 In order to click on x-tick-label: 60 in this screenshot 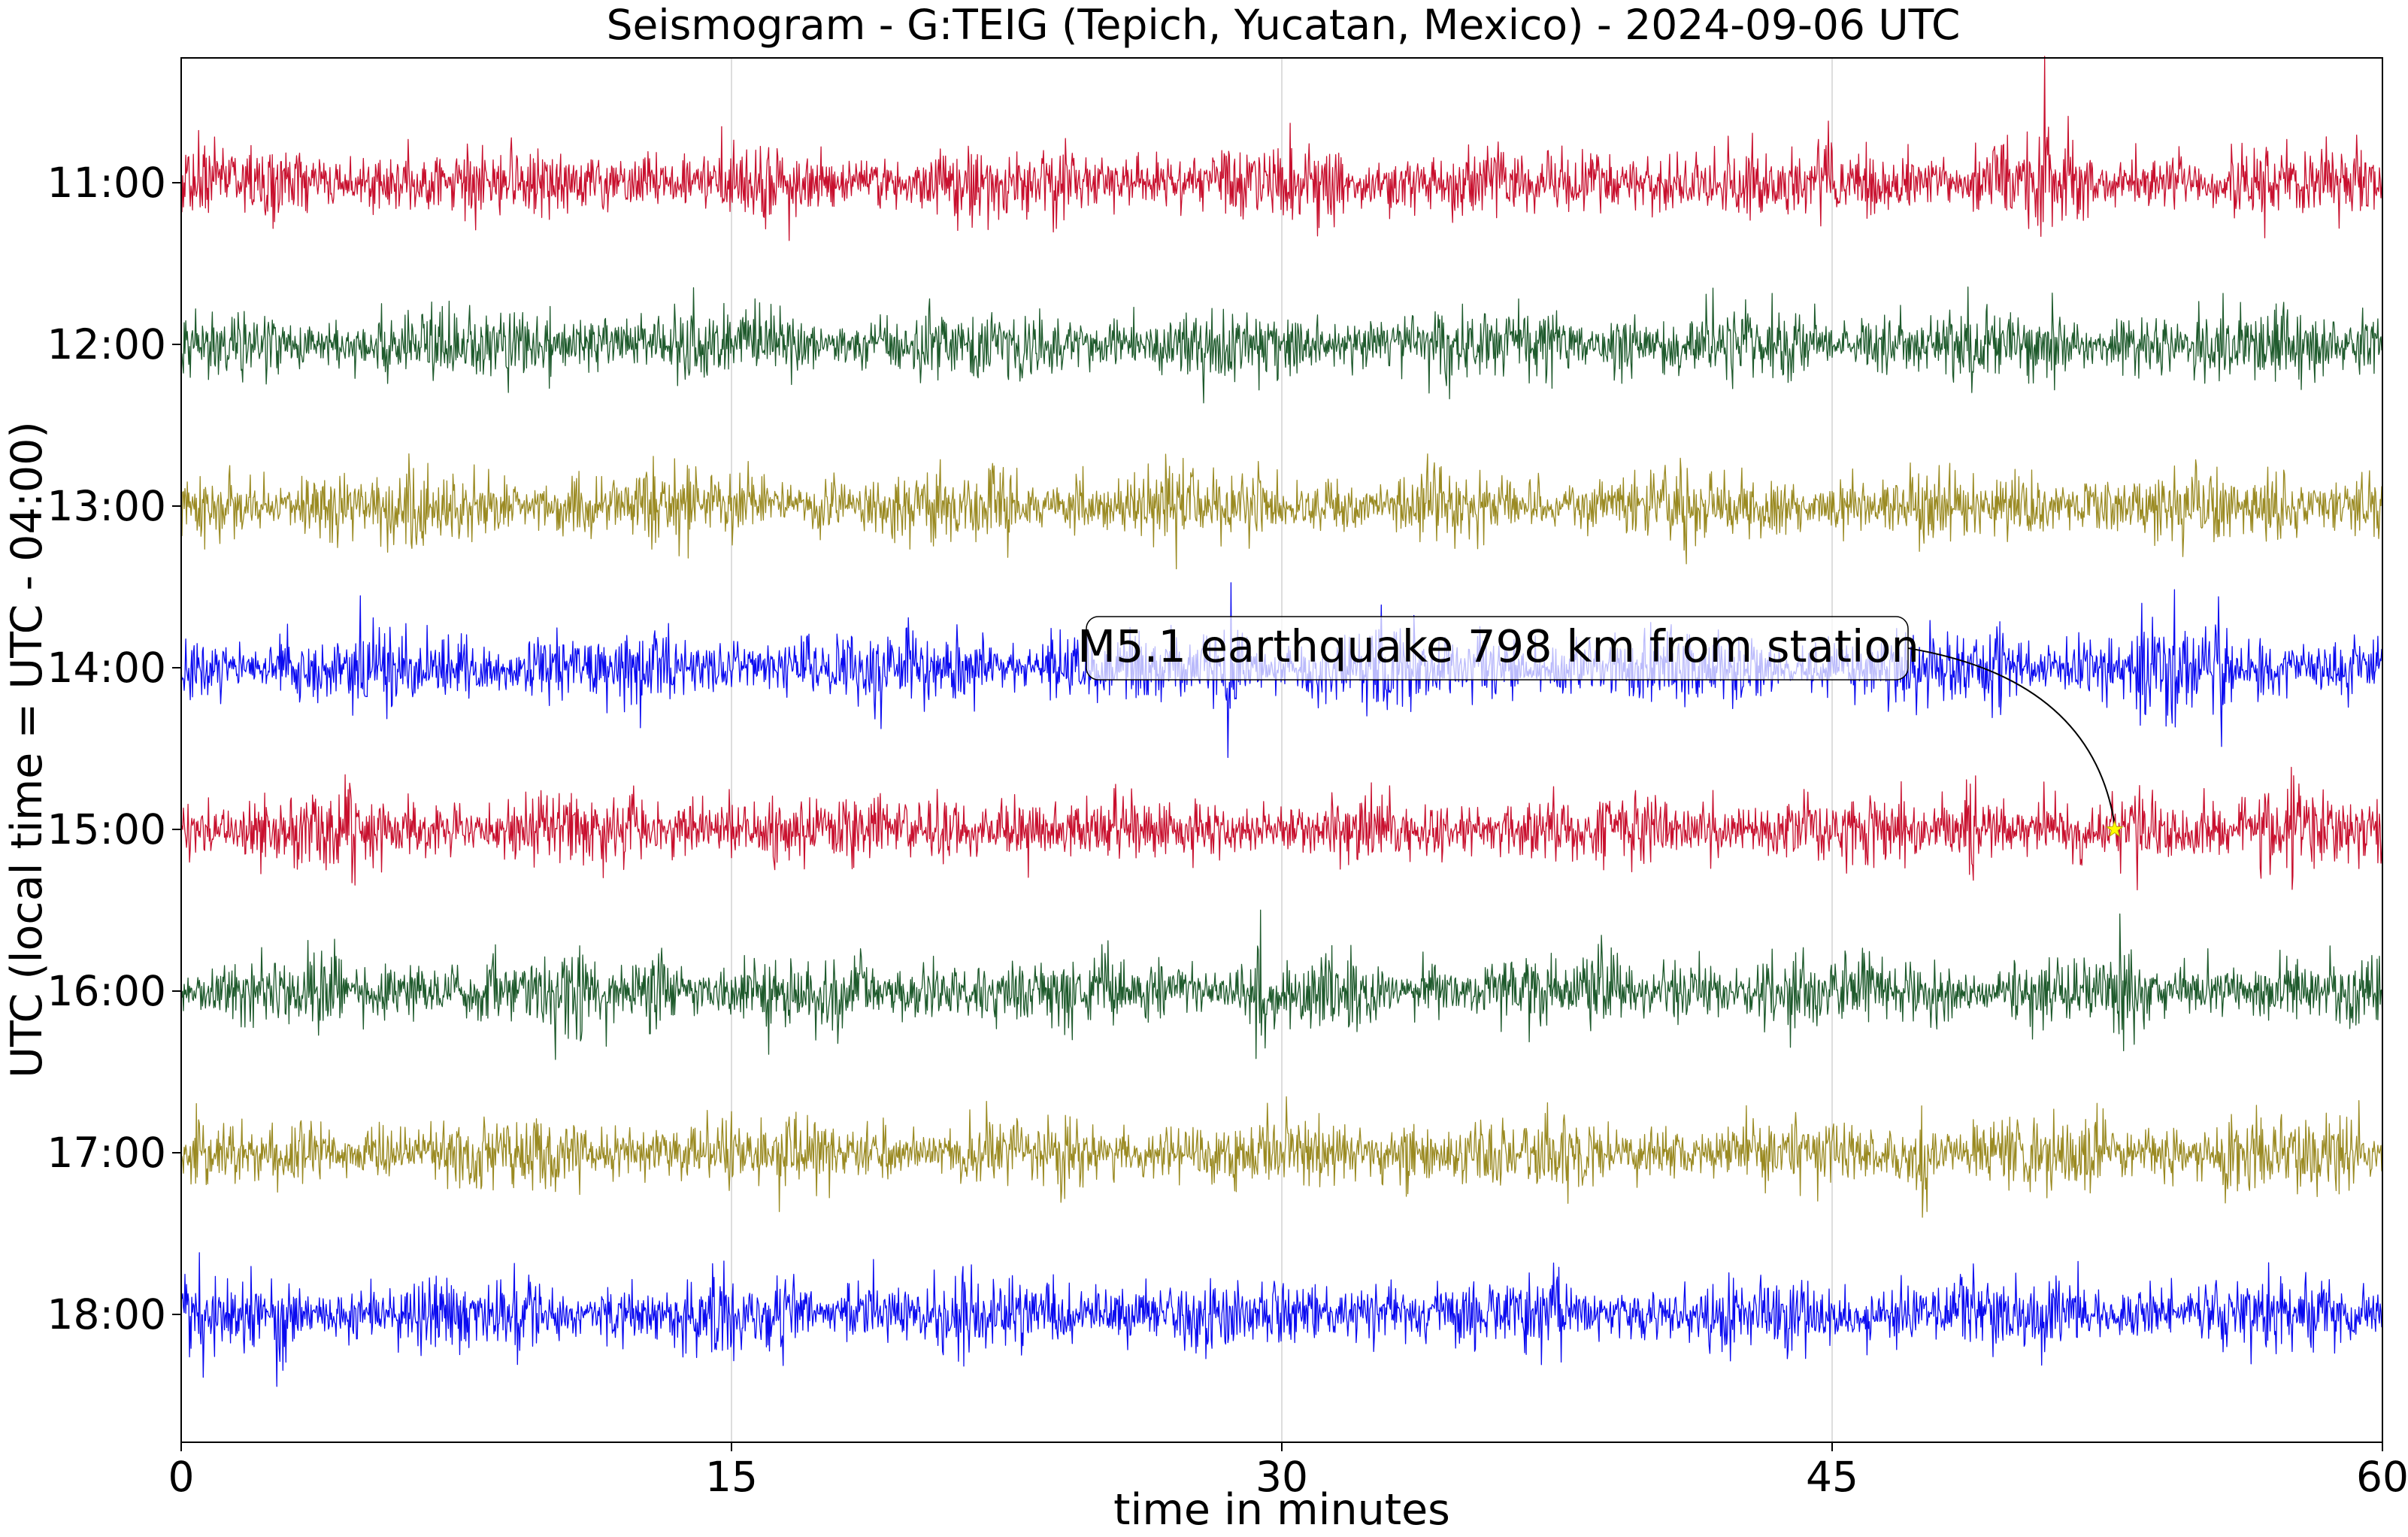, I will do `click(2382, 1477)`.